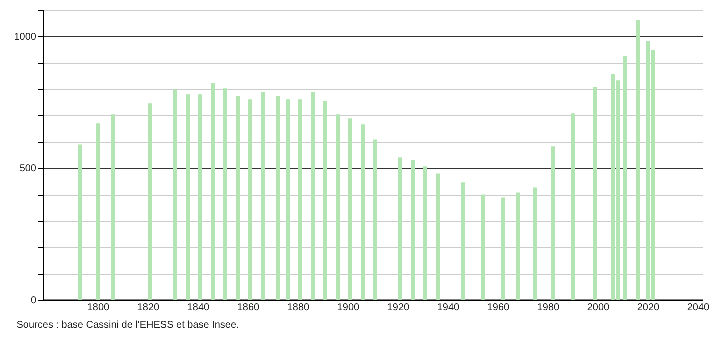 The height and width of the screenshot is (340, 710). What do you see at coordinates (248, 308) in the screenshot?
I see `x-tick-label: 1860` at bounding box center [248, 308].